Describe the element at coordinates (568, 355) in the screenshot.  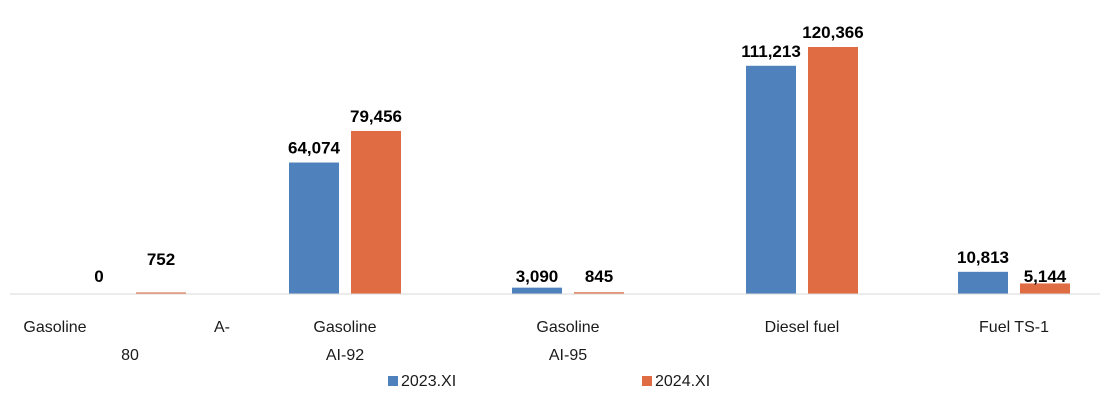
I see `category-label-2-line-1: AI-95` at that location.